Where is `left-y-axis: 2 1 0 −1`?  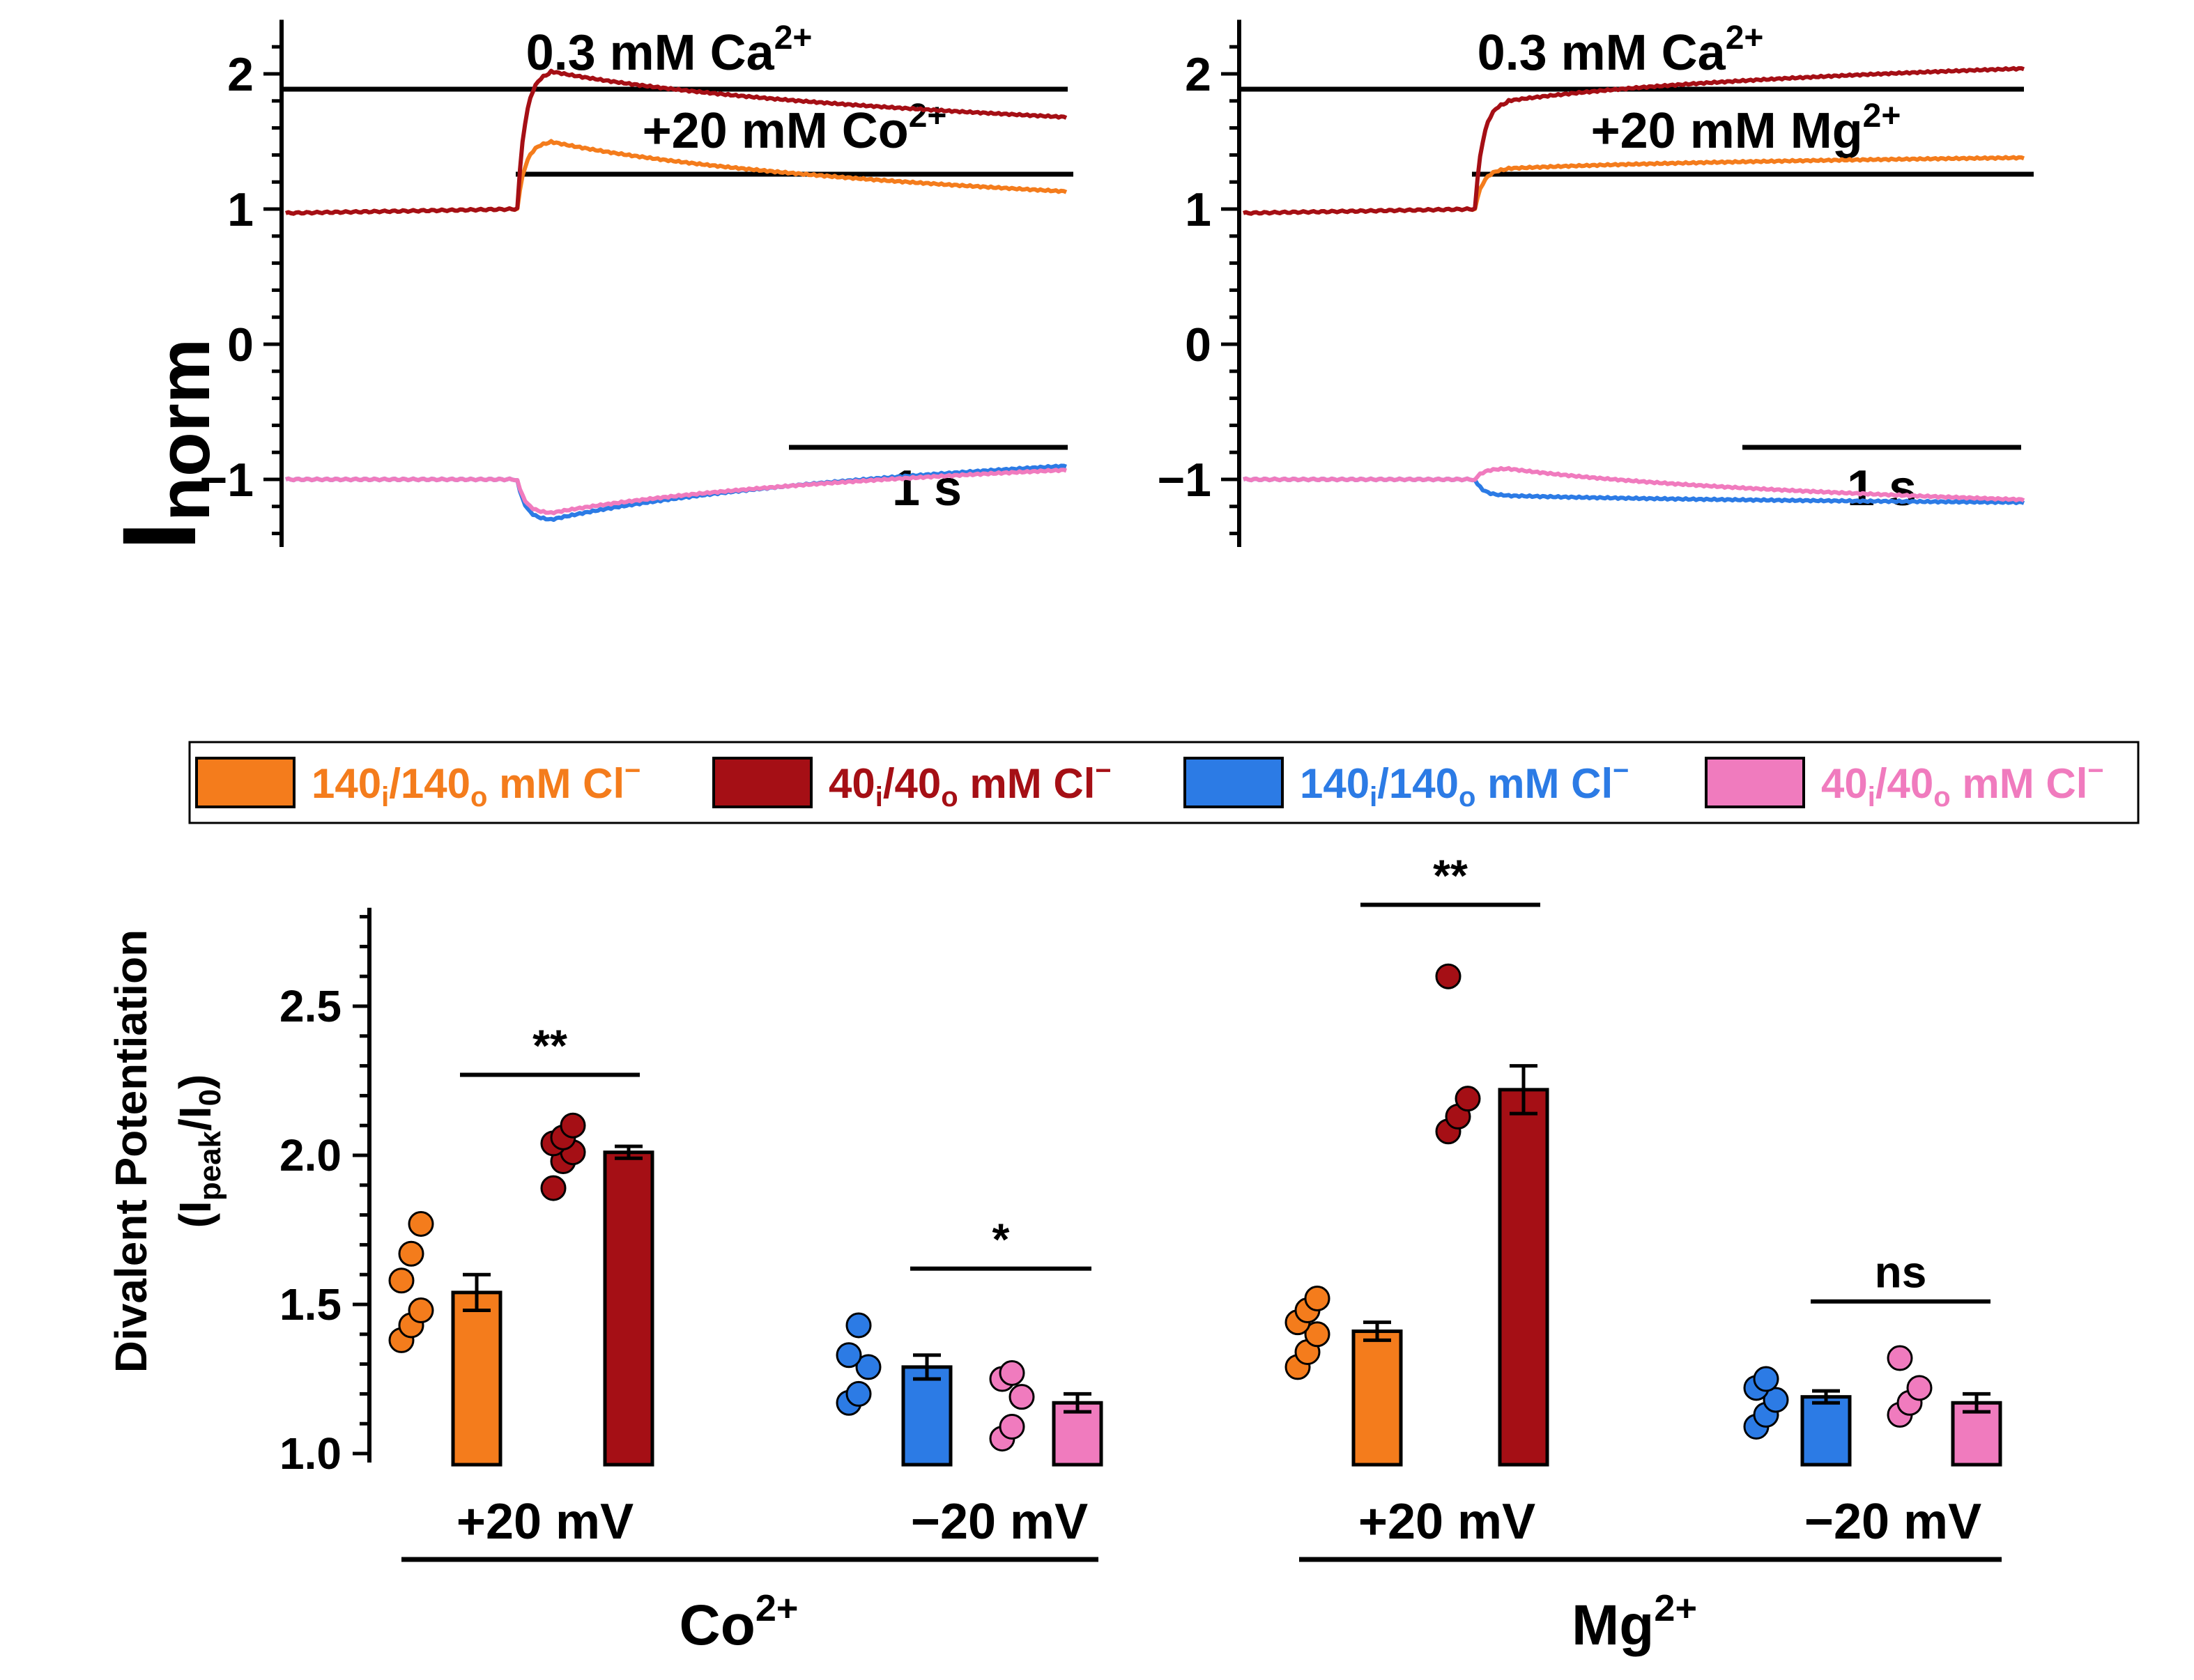
left-y-axis: 2 1 0 −1 is located at coordinates (241, 283).